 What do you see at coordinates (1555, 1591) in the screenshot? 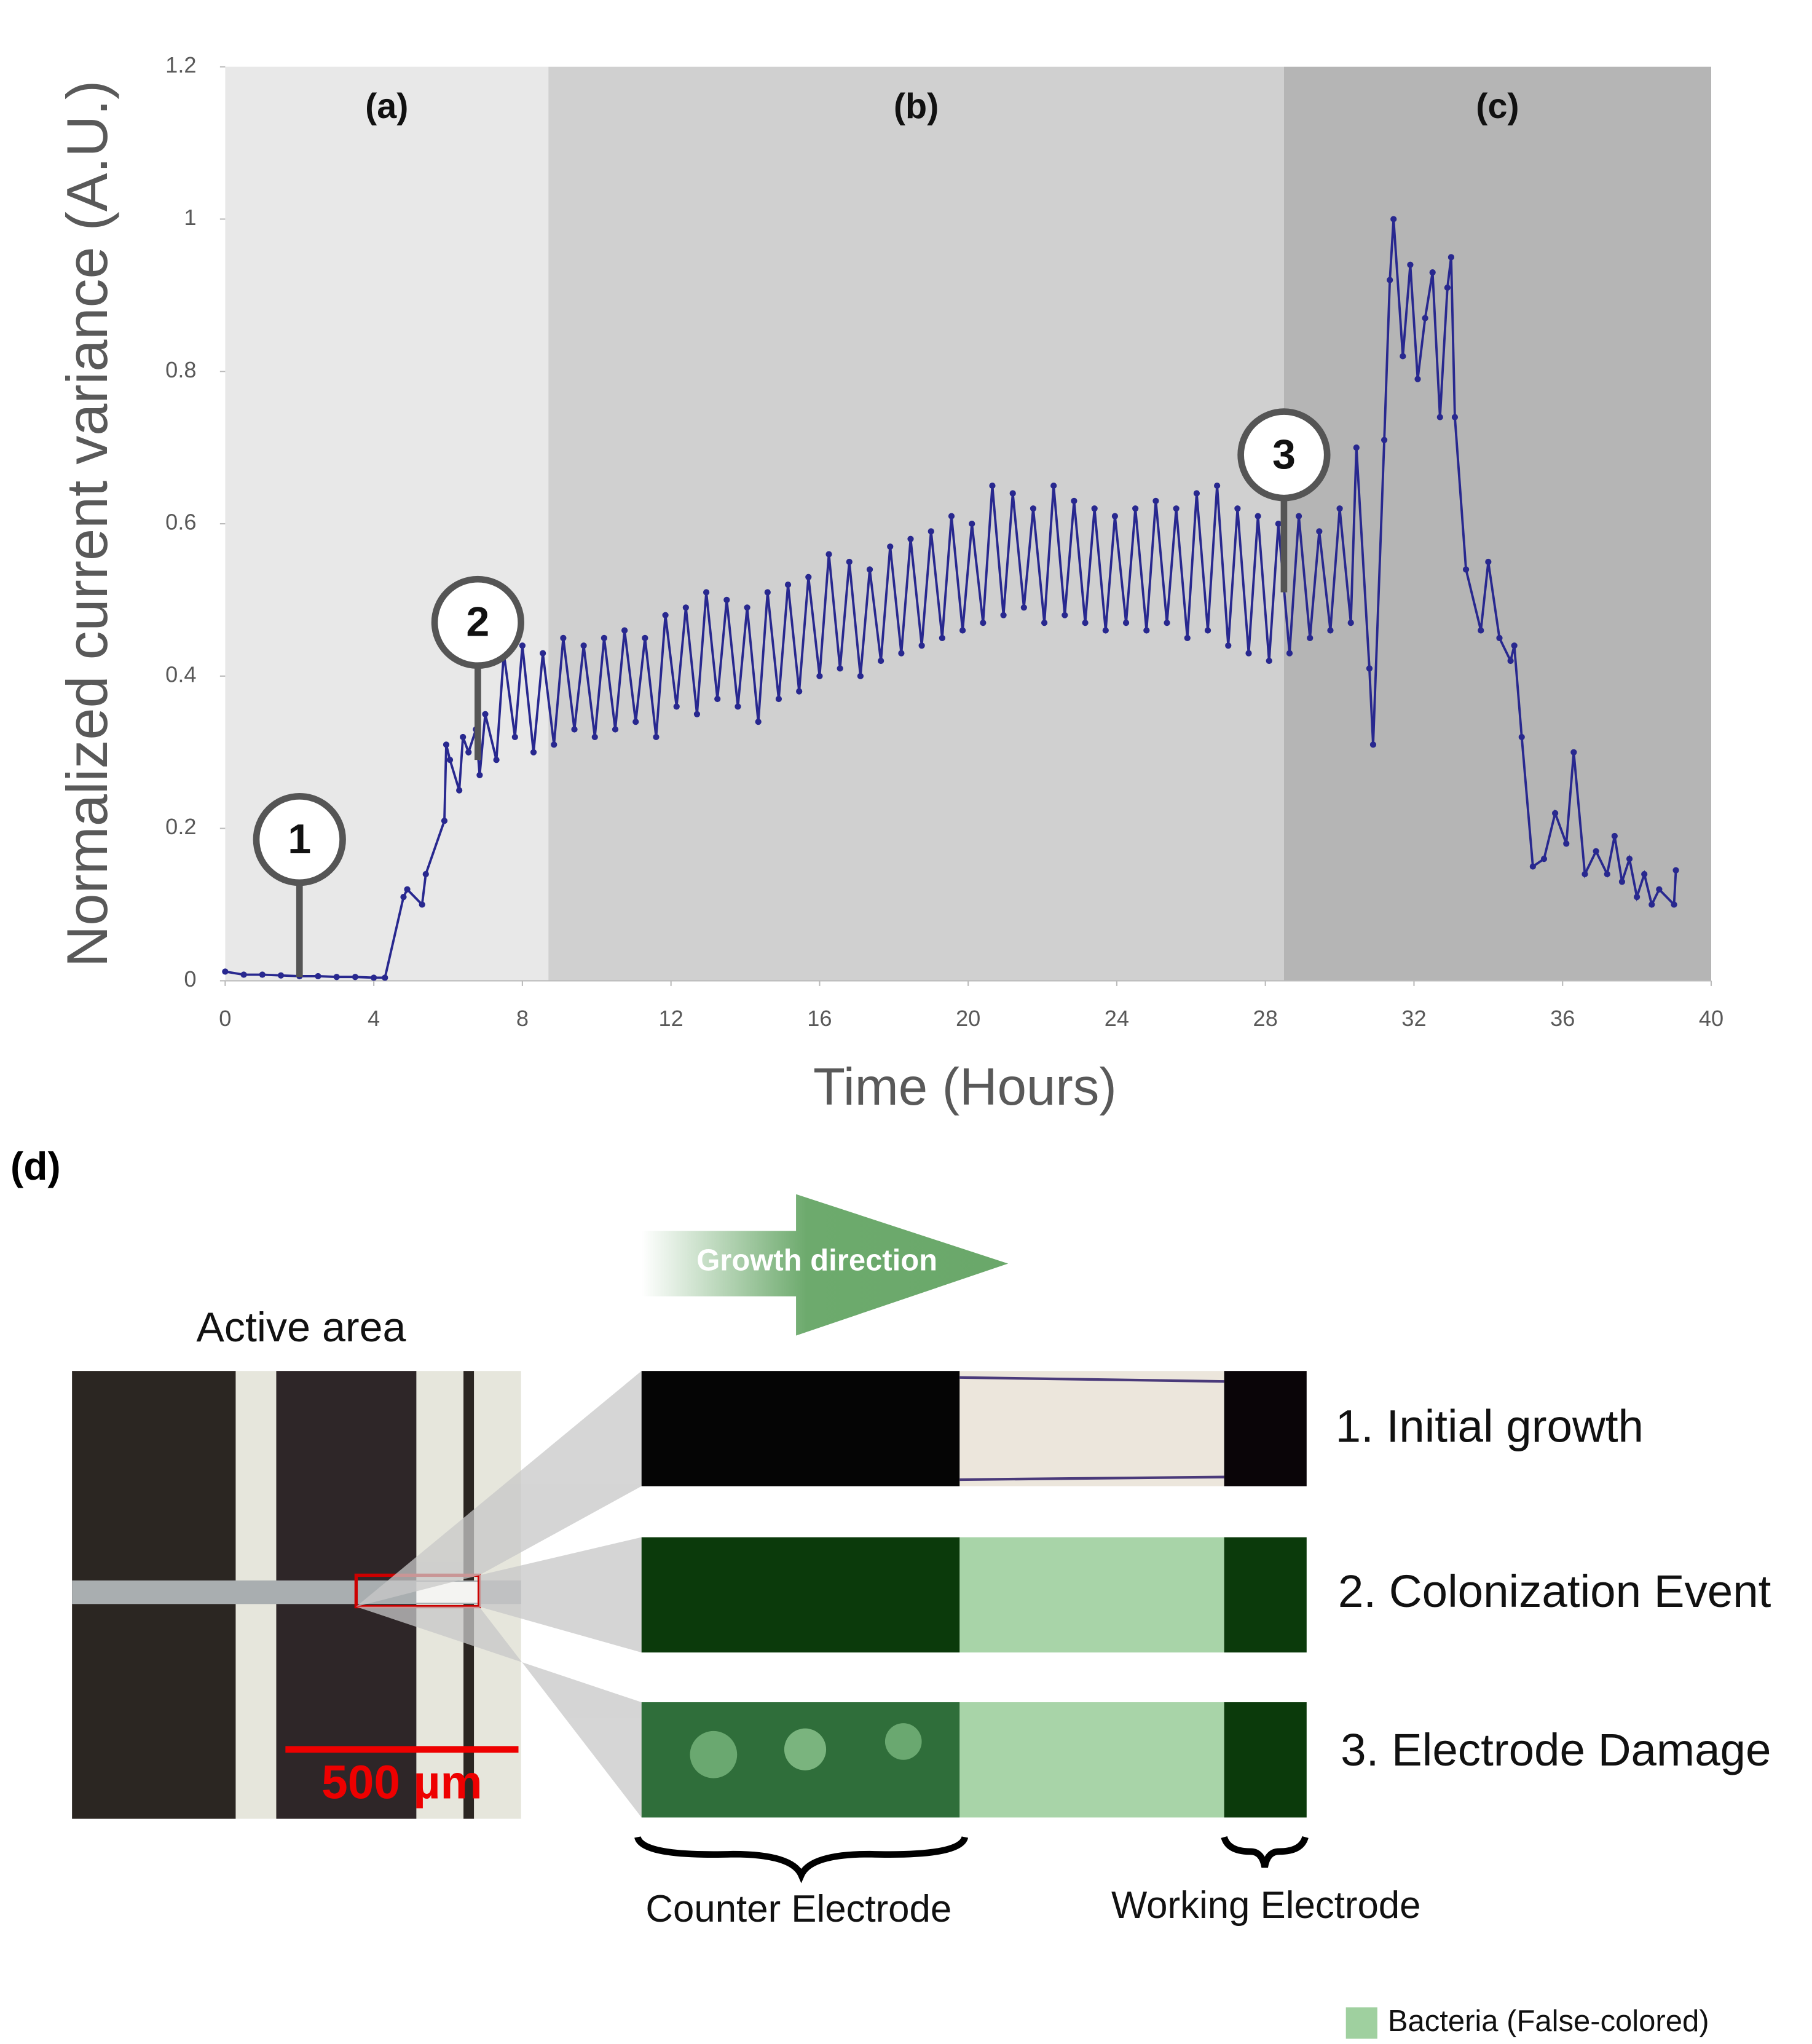
I see `row-label: 2. Colonization Event` at bounding box center [1555, 1591].